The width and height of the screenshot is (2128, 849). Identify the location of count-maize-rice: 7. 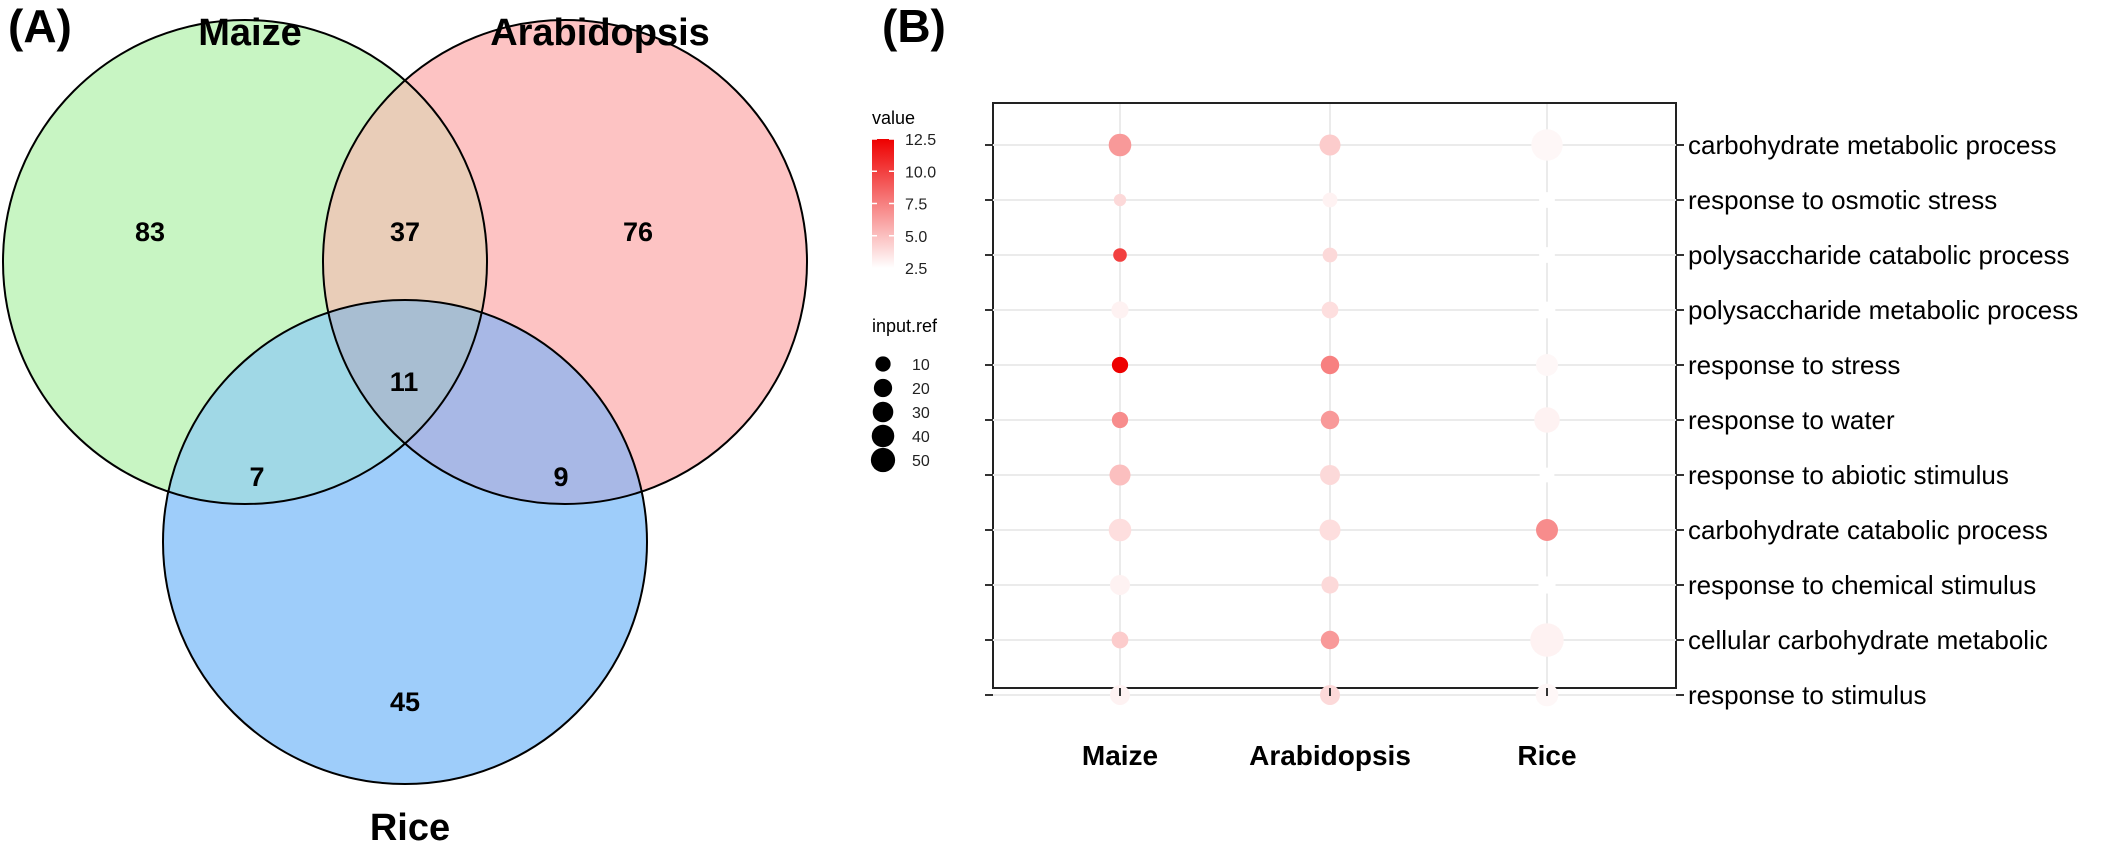
(256, 477).